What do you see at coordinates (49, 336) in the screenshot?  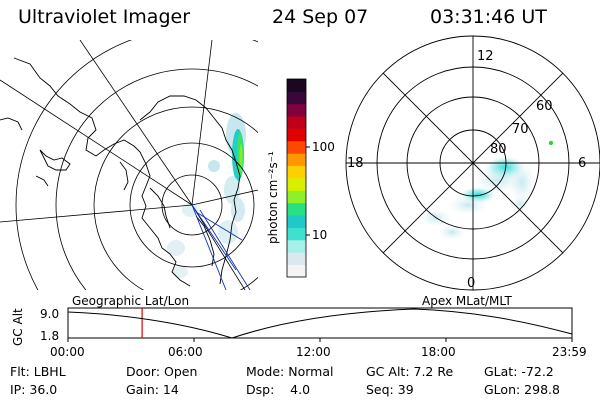 I see `timeline-y-tick-min: 1.8` at bounding box center [49, 336].